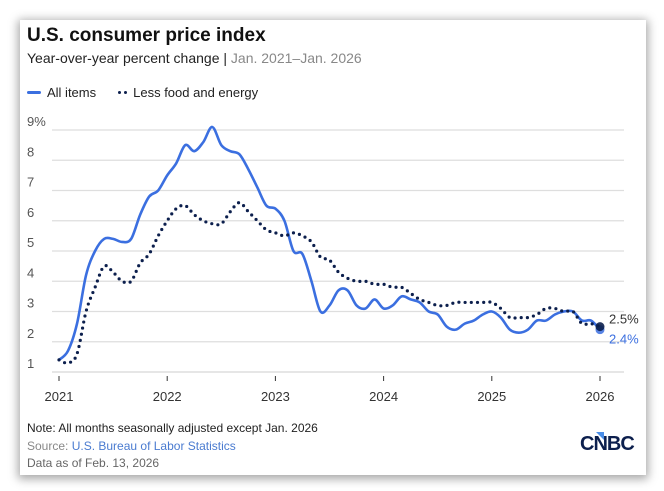  What do you see at coordinates (59, 396) in the screenshot?
I see `x-tick-label: 2021` at bounding box center [59, 396].